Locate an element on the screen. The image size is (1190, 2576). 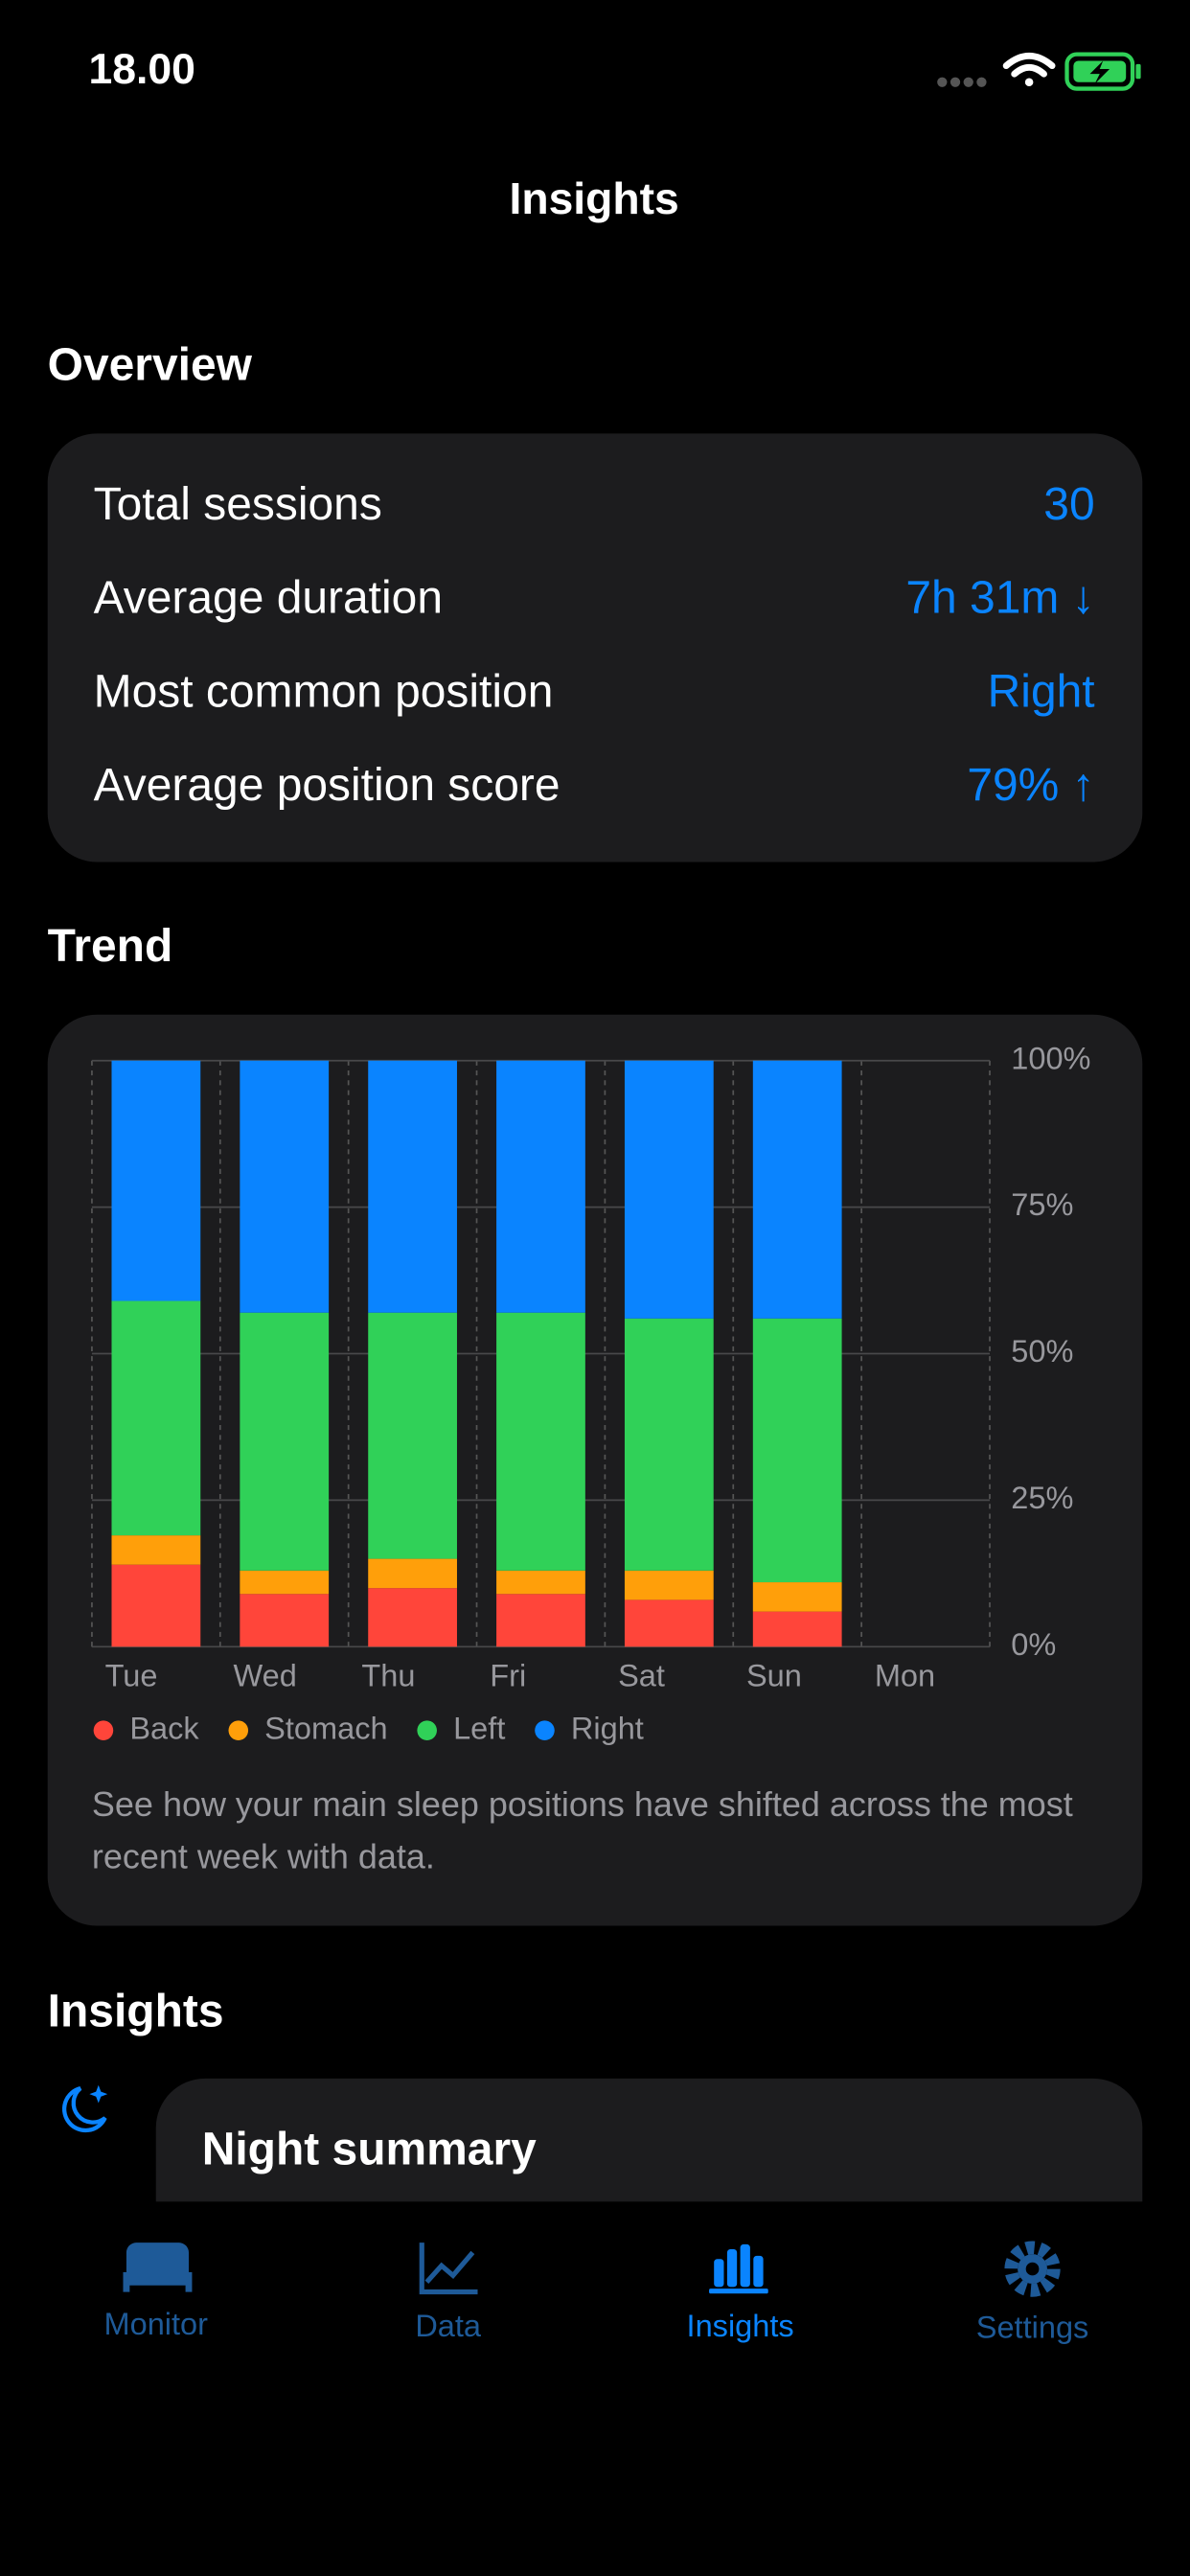
y-tick-label: 25% is located at coordinates (1042, 1498).